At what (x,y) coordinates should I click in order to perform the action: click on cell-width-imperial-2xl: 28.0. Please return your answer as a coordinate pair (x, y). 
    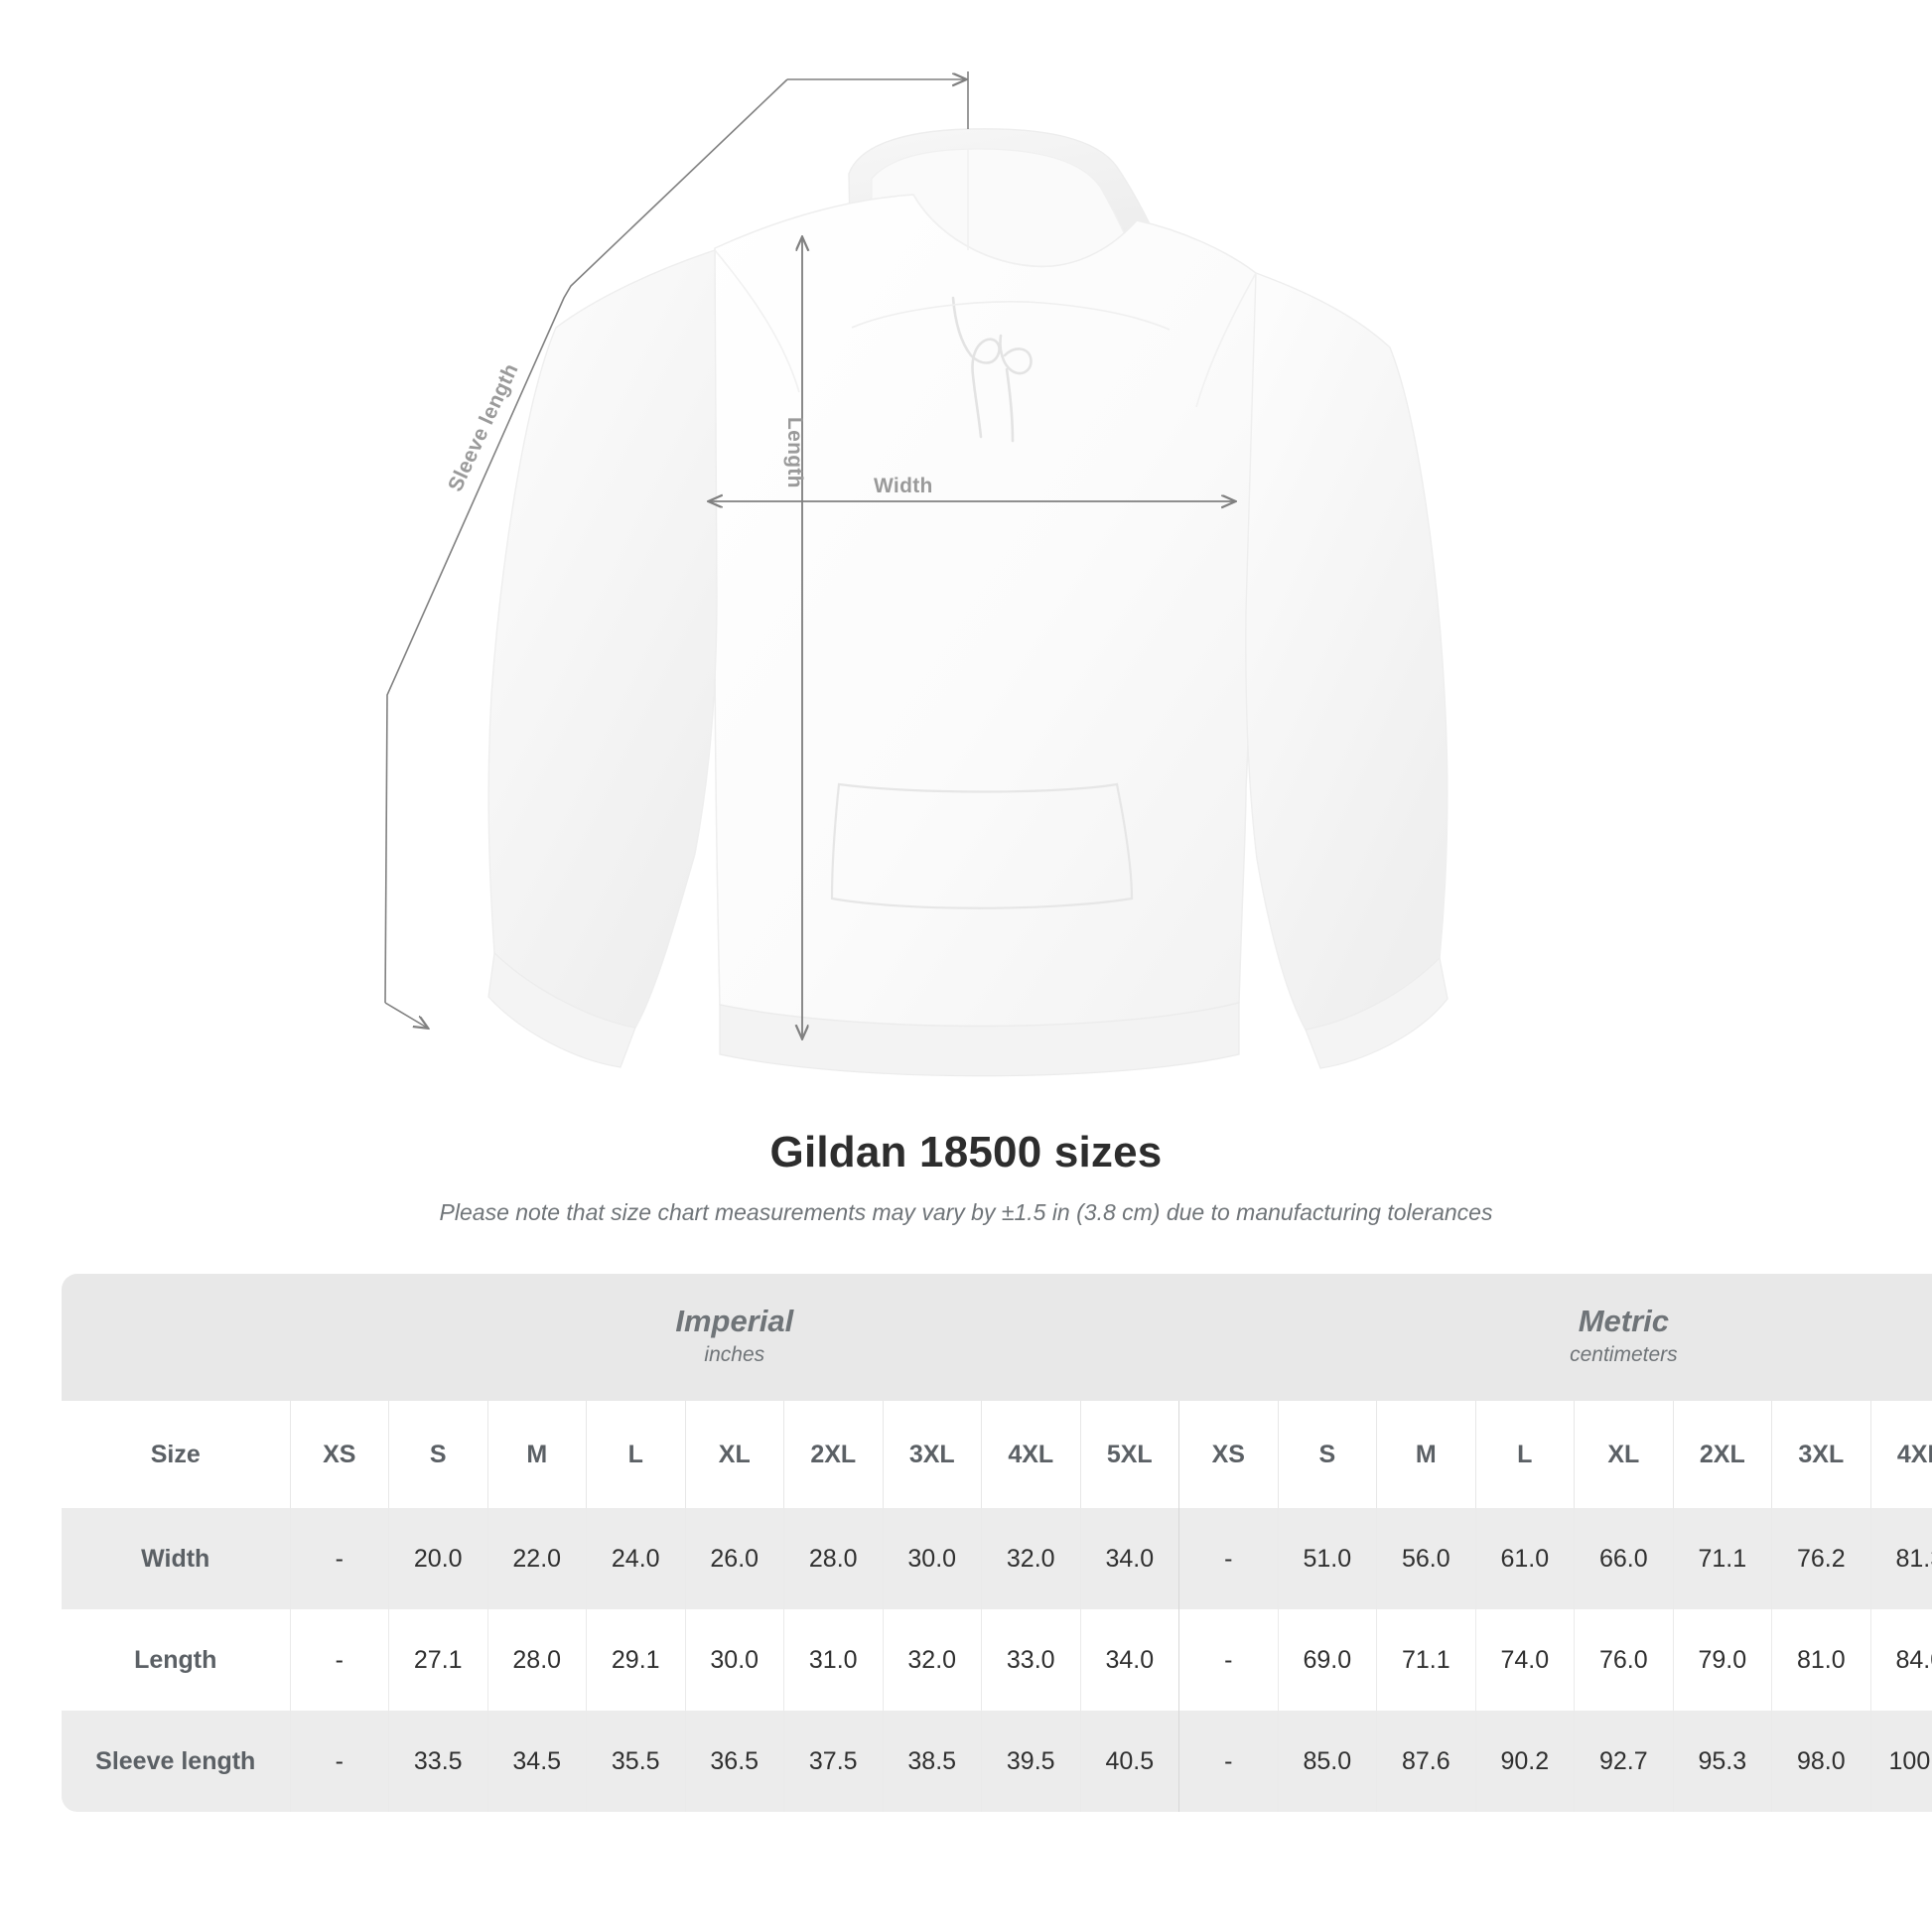
    Looking at the image, I should click on (833, 1558).